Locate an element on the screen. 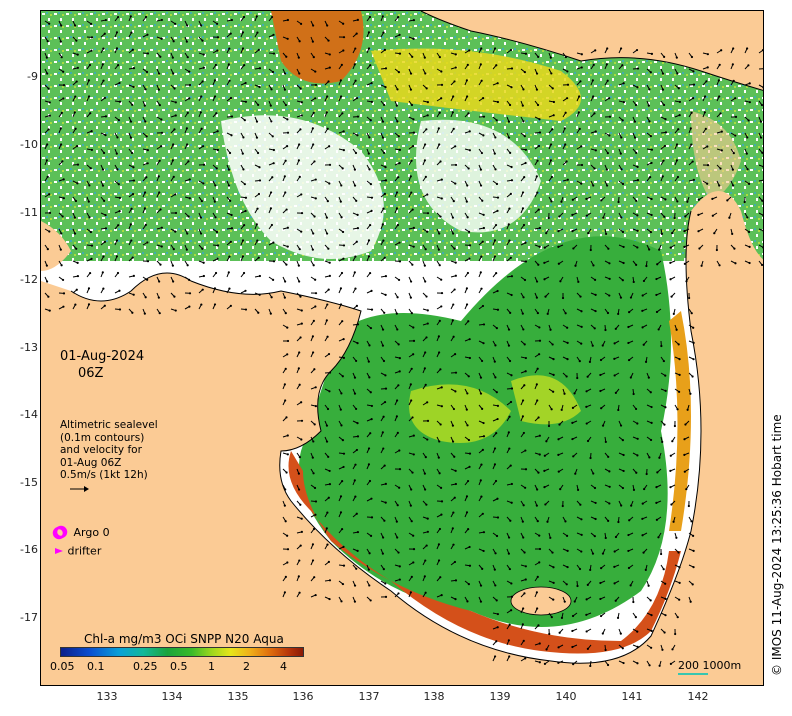 The height and width of the screenshot is (716, 792). northwest-highchl is located at coordinates (317, 47).